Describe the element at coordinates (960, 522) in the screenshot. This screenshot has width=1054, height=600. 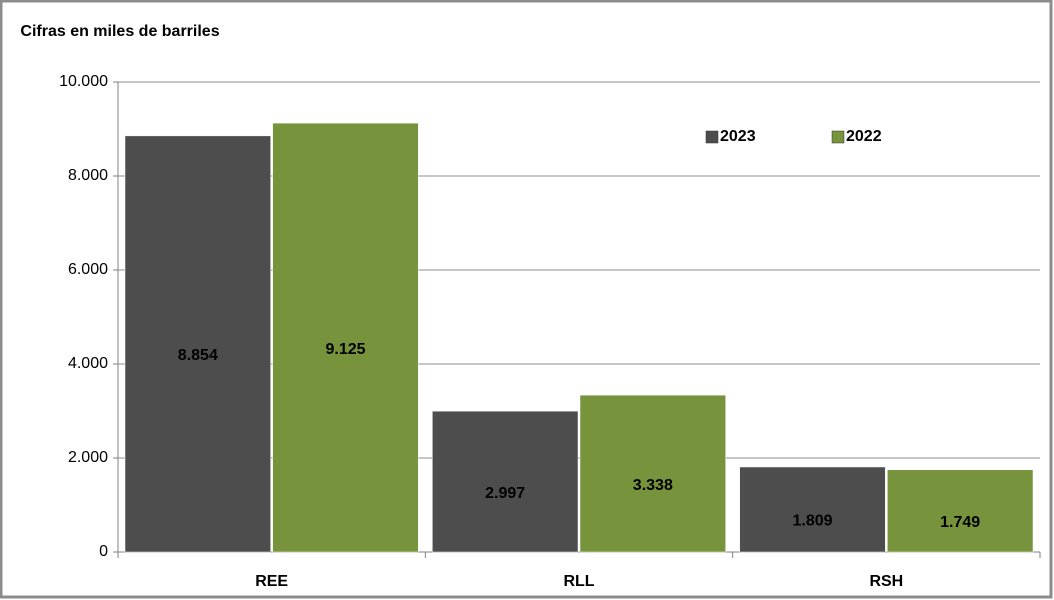
I see `value-label: 1.749` at that location.